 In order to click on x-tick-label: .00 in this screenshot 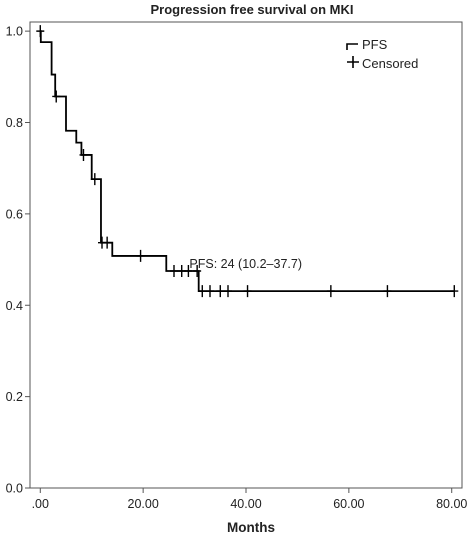, I will do `click(40, 504)`.